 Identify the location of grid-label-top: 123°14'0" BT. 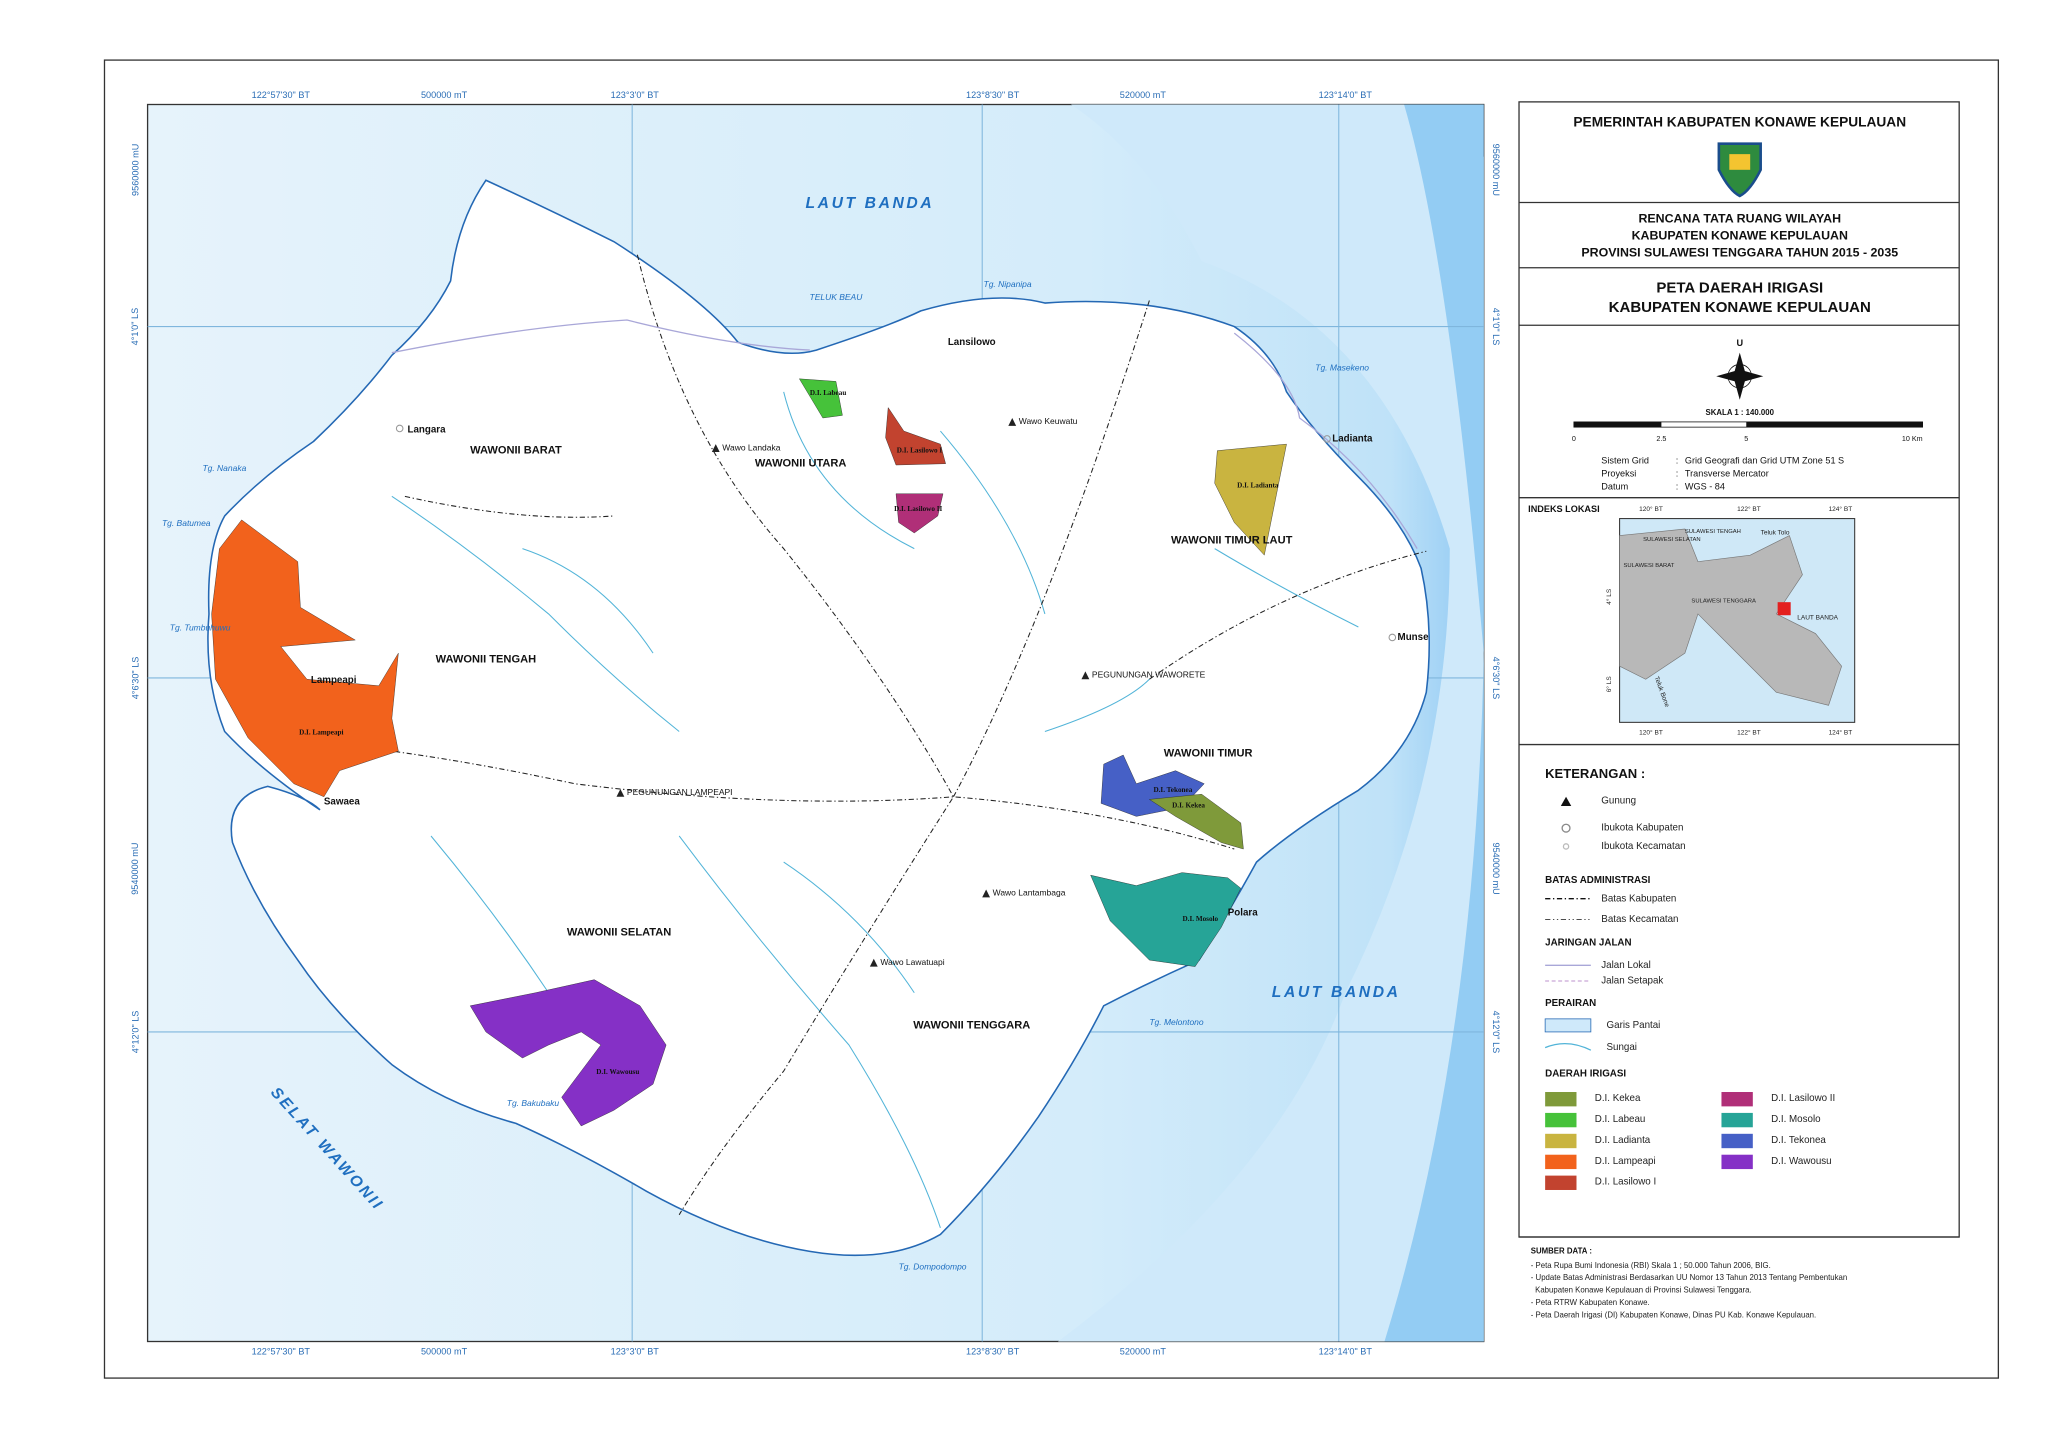
(1346, 95).